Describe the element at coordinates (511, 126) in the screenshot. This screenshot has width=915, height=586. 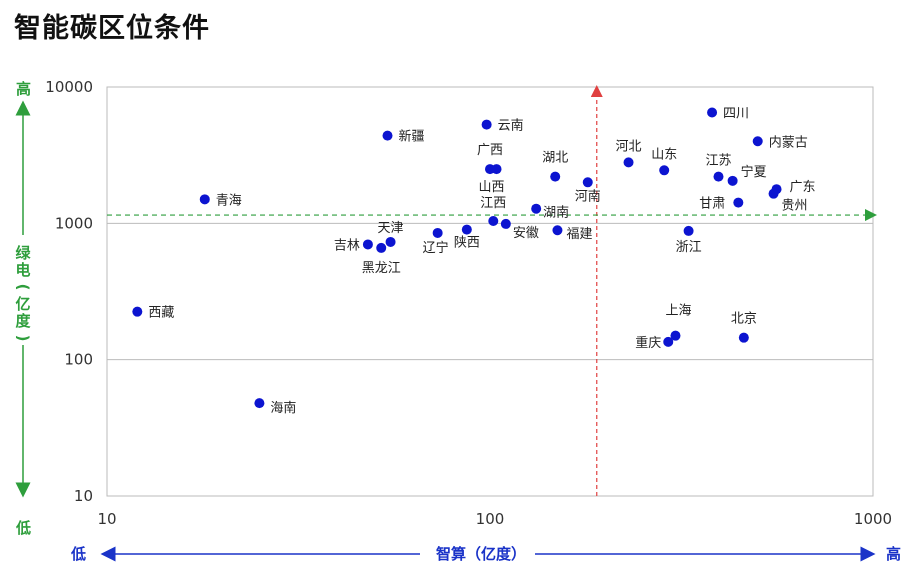
I see `data-point-label: 云南` at that location.